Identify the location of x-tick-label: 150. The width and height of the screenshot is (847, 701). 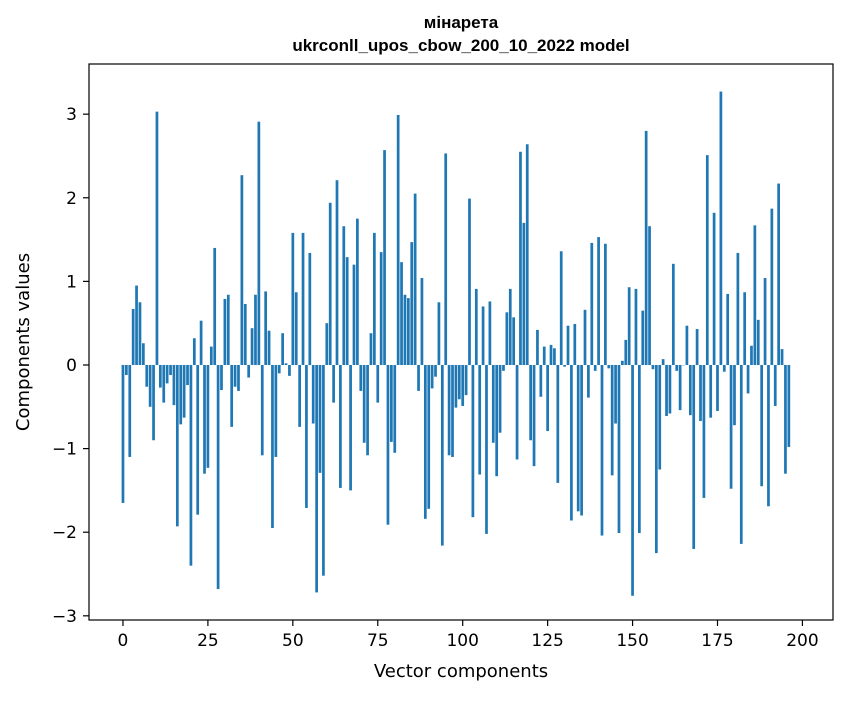
(632, 641).